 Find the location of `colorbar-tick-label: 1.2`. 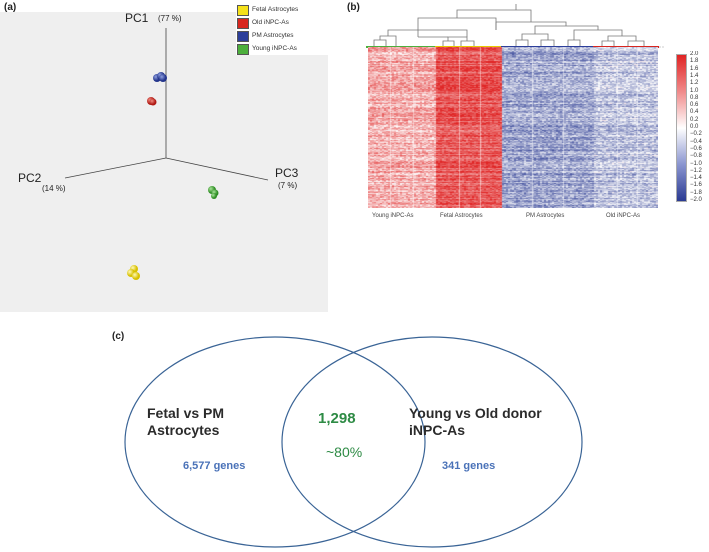

colorbar-tick-label: 1.2 is located at coordinates (694, 83).